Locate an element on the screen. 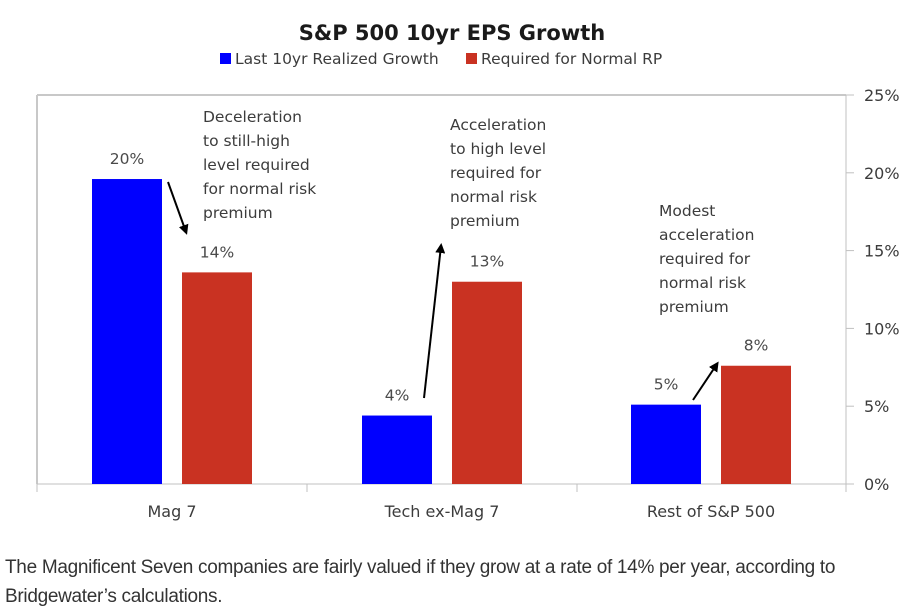  annotation-text-line: Acceleration is located at coordinates (498, 125).